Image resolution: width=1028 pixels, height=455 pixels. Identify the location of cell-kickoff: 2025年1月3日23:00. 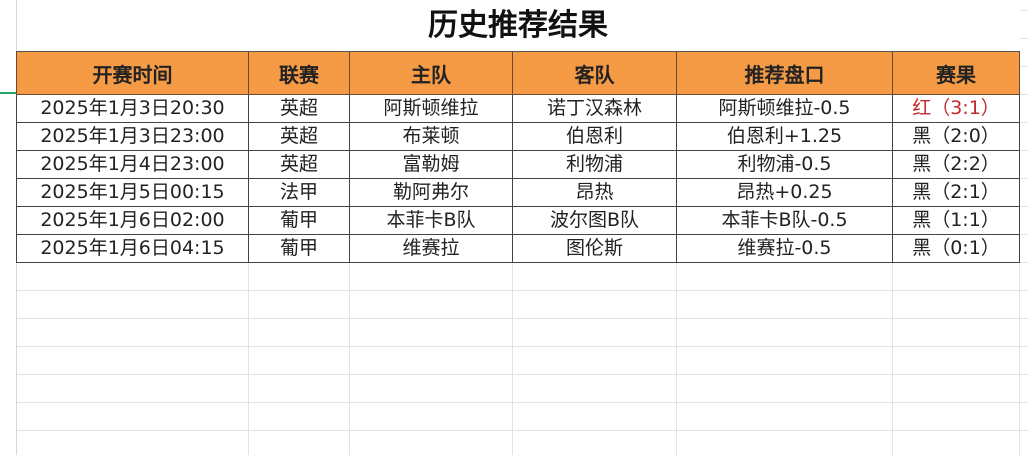
(132, 136).